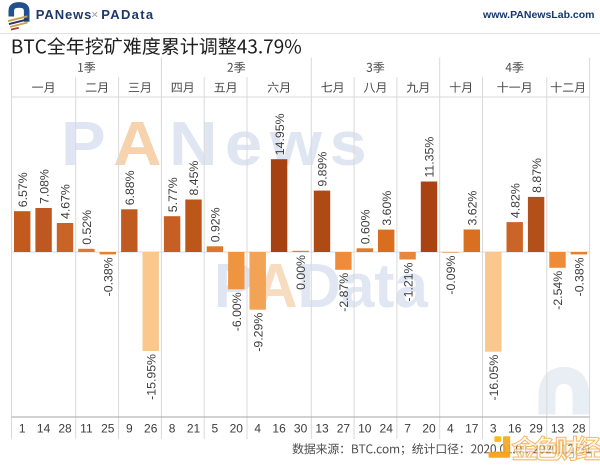 The height and width of the screenshot is (469, 600). What do you see at coordinates (280, 134) in the screenshot?
I see `svg-text: 14.95%` at bounding box center [280, 134].